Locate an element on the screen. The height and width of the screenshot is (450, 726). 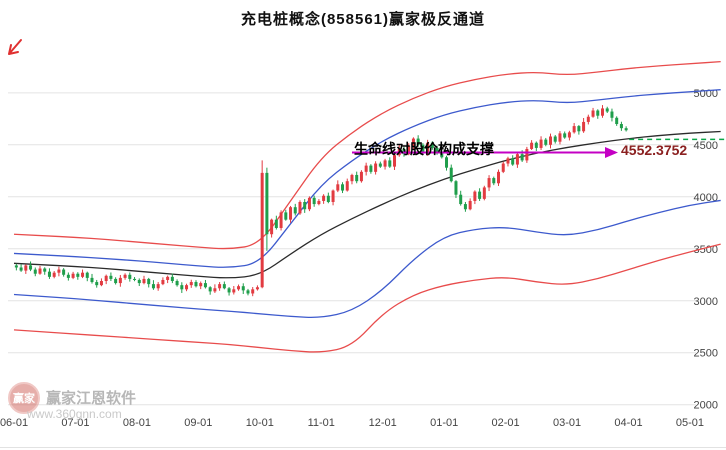
watermark-logo: 赢家 is located at coordinates (24, 398).